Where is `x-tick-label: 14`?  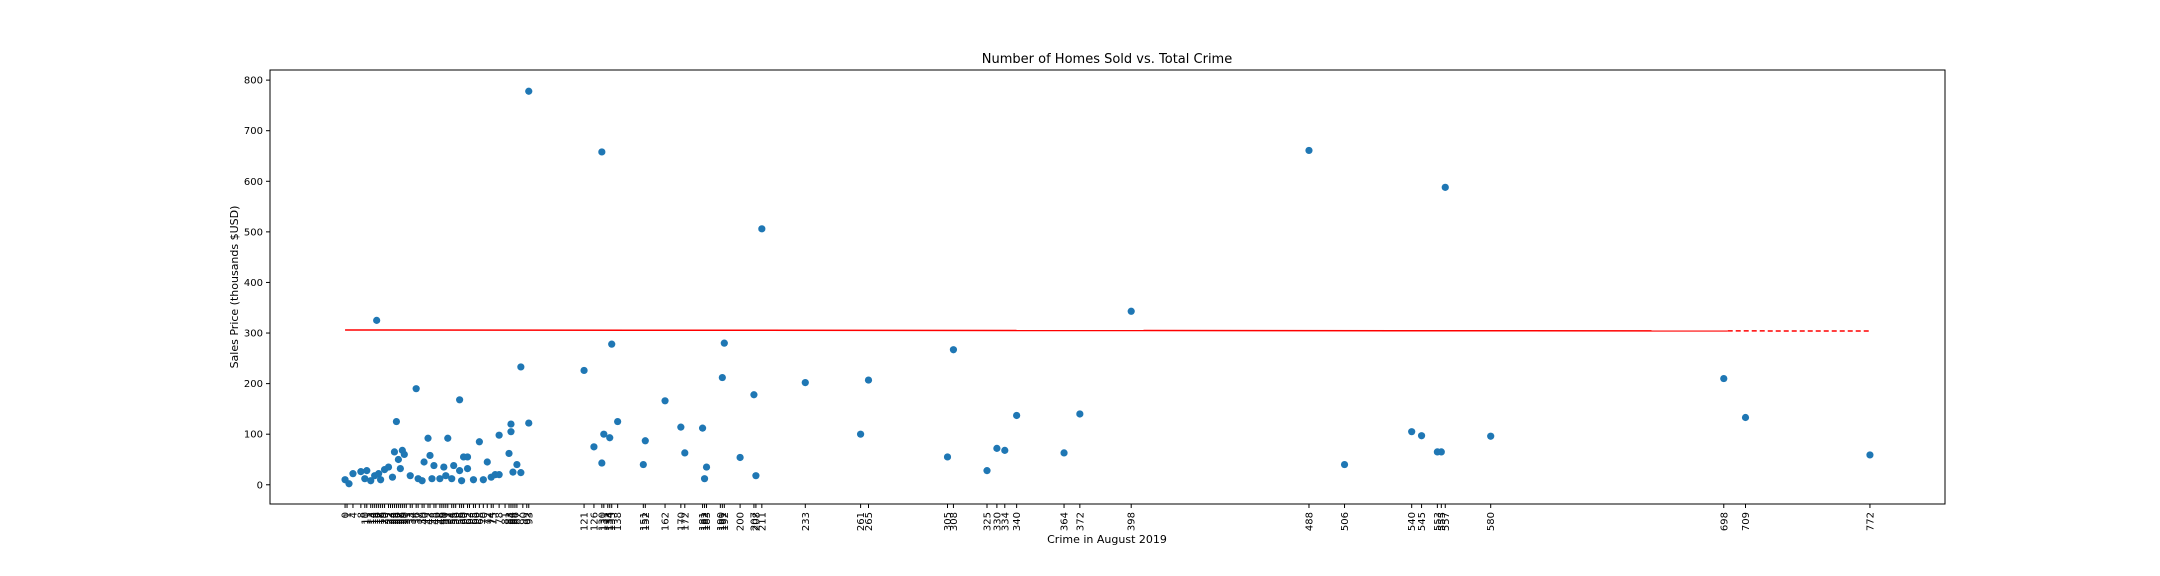 x-tick-label: 14 is located at coordinates (373, 518).